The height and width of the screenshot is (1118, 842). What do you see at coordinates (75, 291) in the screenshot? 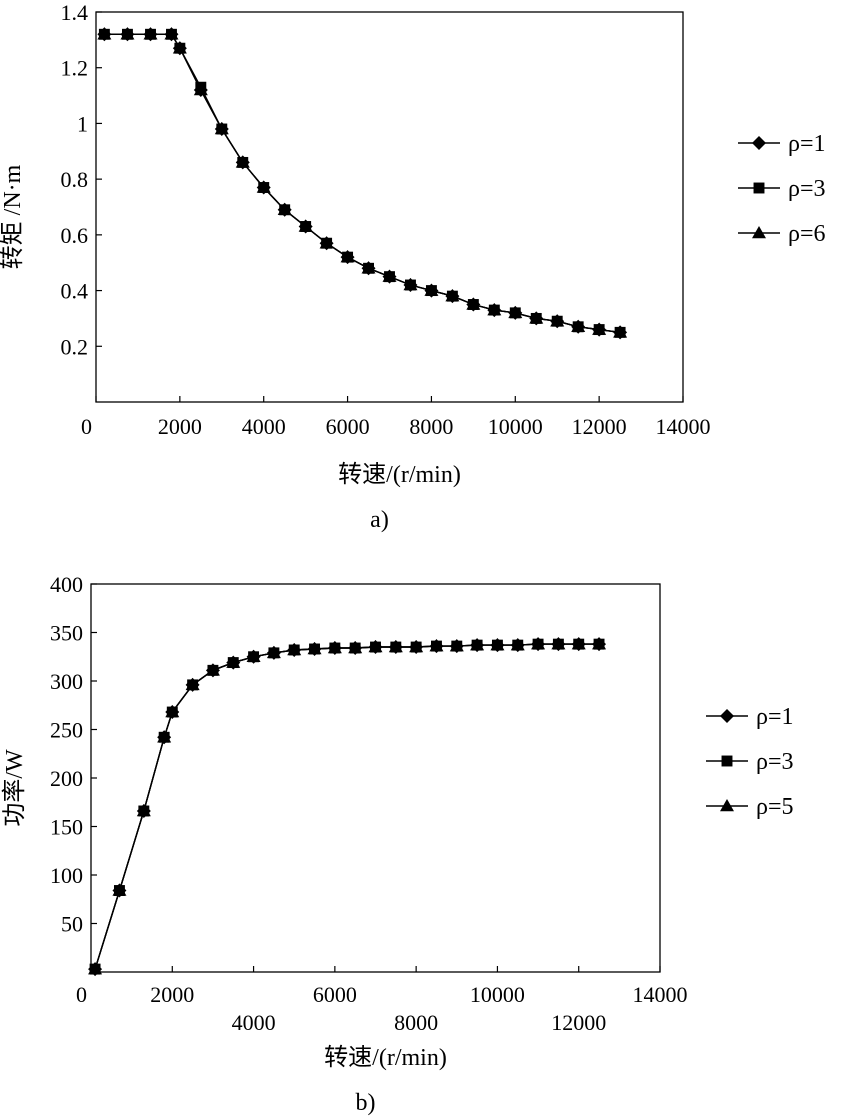
I see `y-tick-label: 0.4` at bounding box center [75, 291].